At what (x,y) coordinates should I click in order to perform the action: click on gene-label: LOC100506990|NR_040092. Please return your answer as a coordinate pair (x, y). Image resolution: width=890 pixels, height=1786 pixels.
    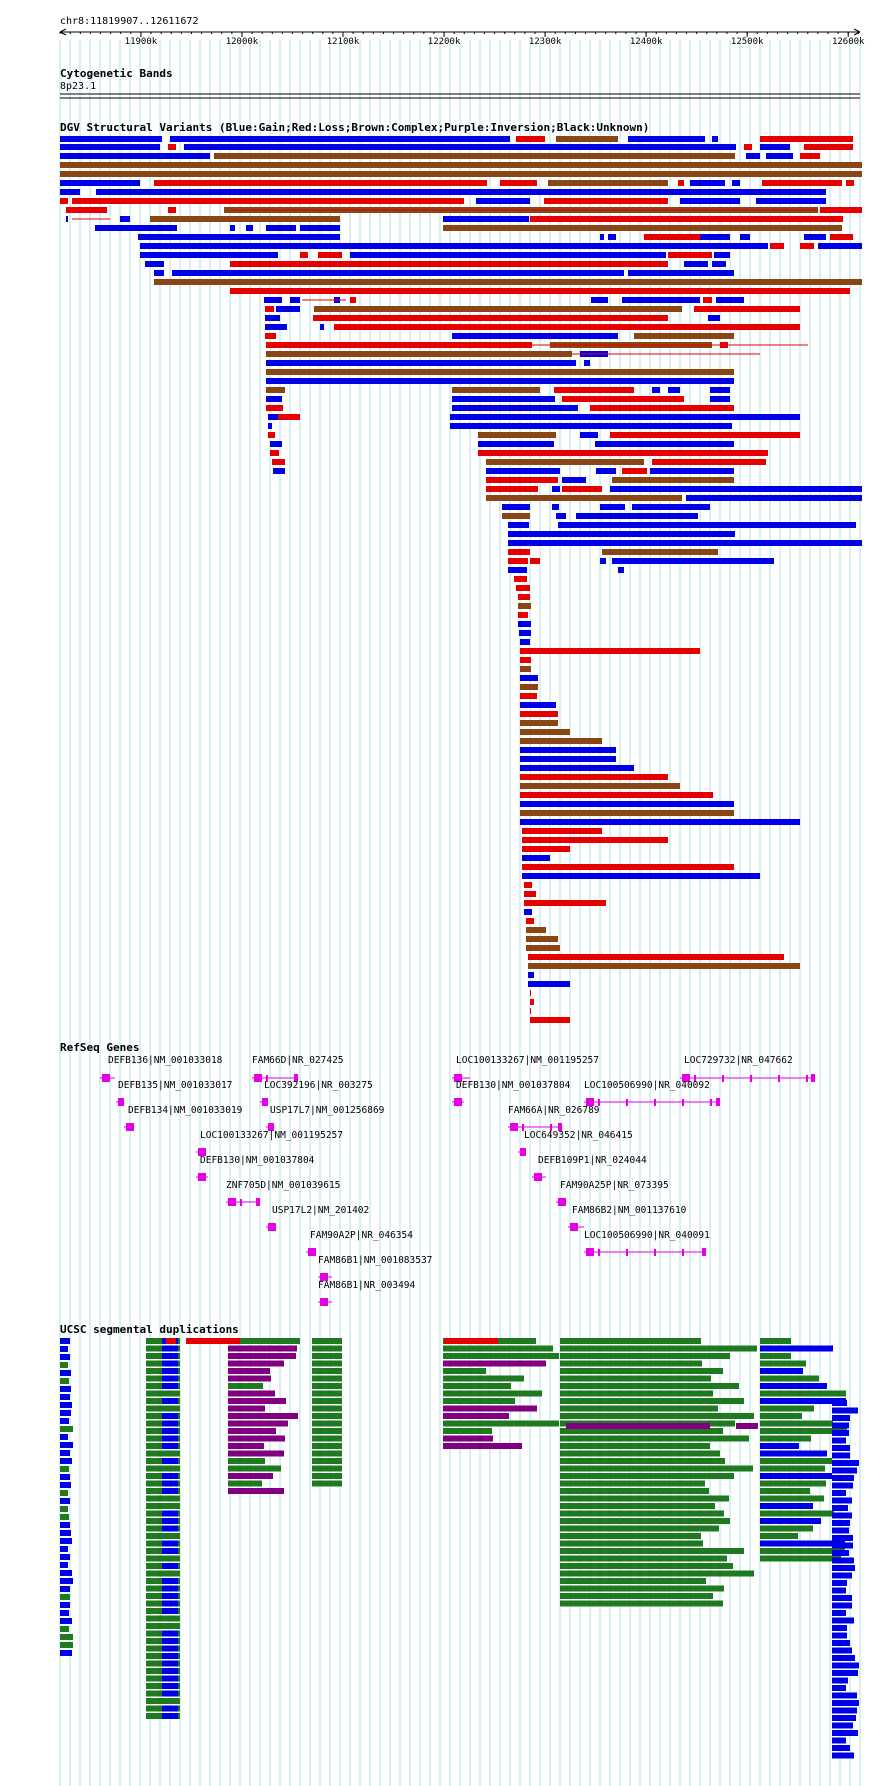
    Looking at the image, I should click on (647, 1085).